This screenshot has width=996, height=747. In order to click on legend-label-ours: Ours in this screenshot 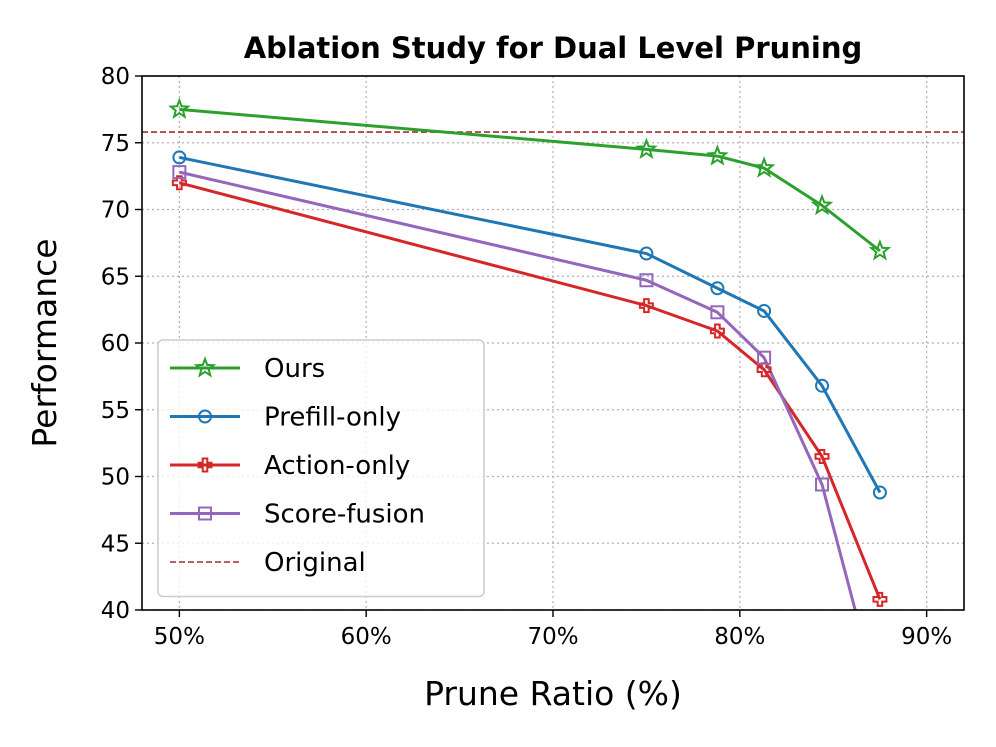, I will do `click(294, 369)`.